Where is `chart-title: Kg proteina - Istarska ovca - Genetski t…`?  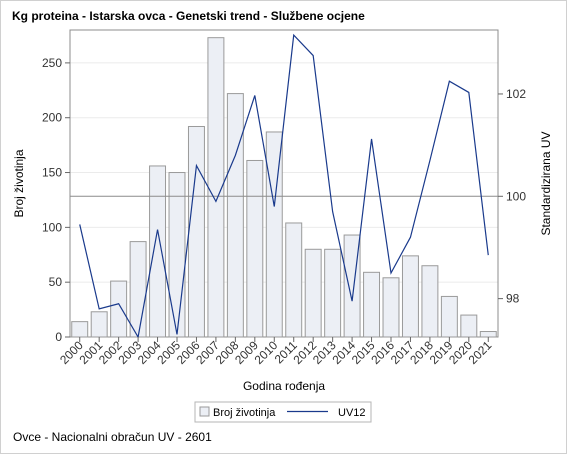 chart-title: Kg proteina - Istarska ovca - Genetski t… is located at coordinates (188, 16).